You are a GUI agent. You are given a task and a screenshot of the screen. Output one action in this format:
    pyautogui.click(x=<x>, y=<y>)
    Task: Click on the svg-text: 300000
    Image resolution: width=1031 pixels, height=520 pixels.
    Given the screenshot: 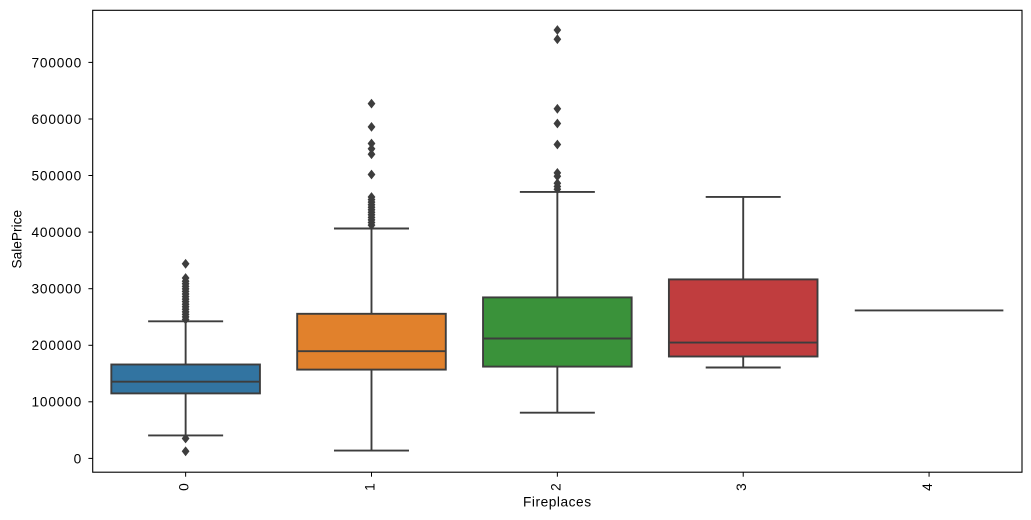 What is the action you would take?
    pyautogui.click(x=57, y=289)
    